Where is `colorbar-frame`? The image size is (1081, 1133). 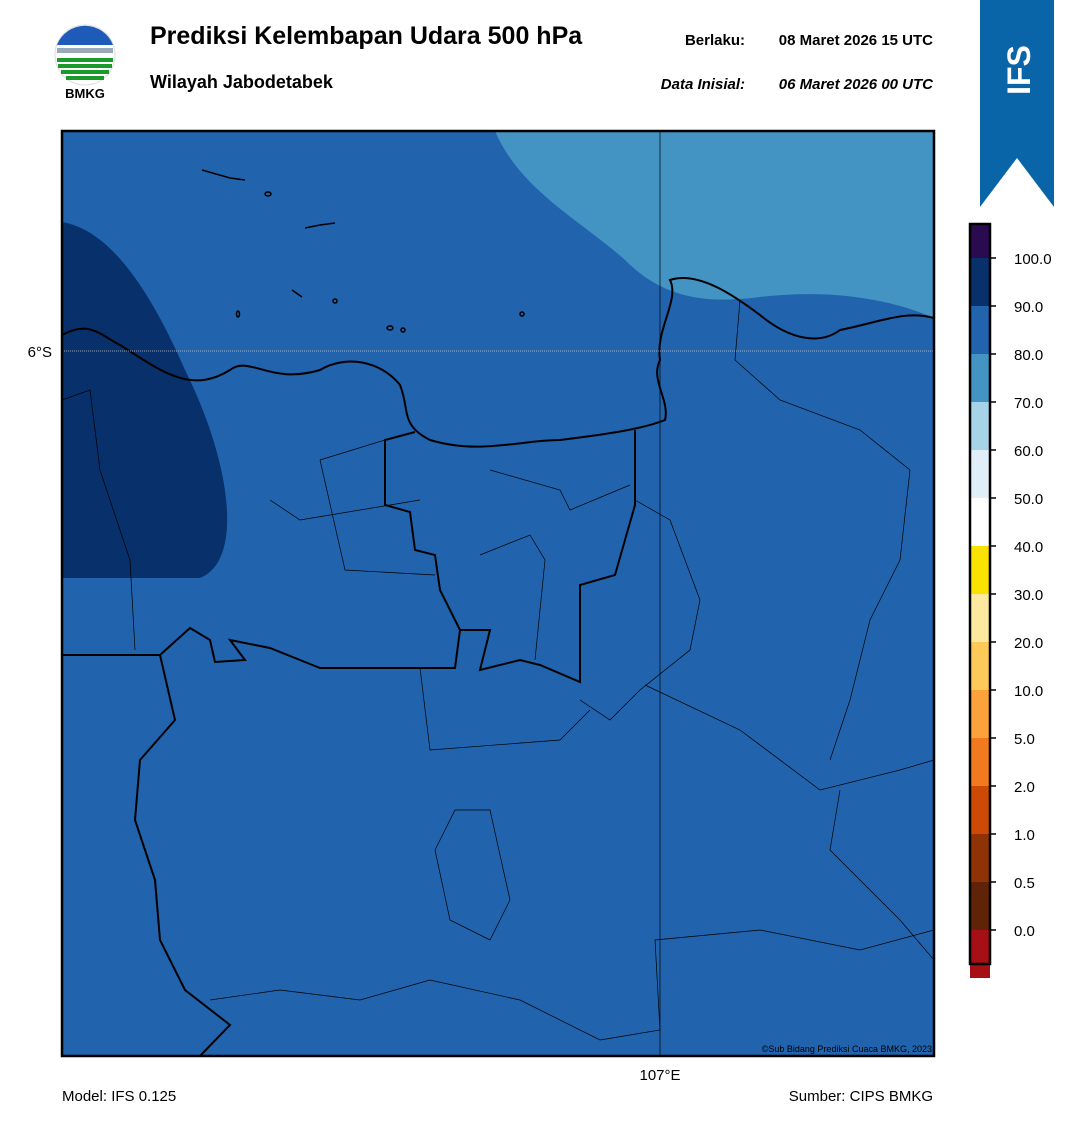 colorbar-frame is located at coordinates (980, 594).